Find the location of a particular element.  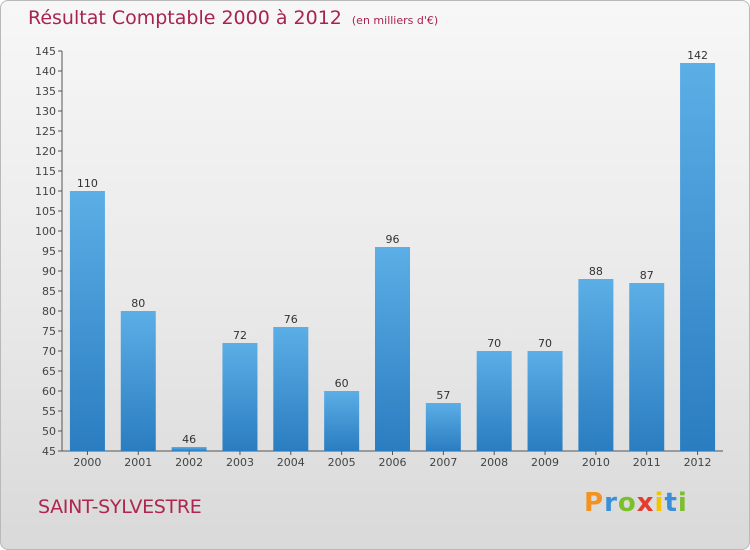

y-tick-label: 105 is located at coordinates (45, 211).